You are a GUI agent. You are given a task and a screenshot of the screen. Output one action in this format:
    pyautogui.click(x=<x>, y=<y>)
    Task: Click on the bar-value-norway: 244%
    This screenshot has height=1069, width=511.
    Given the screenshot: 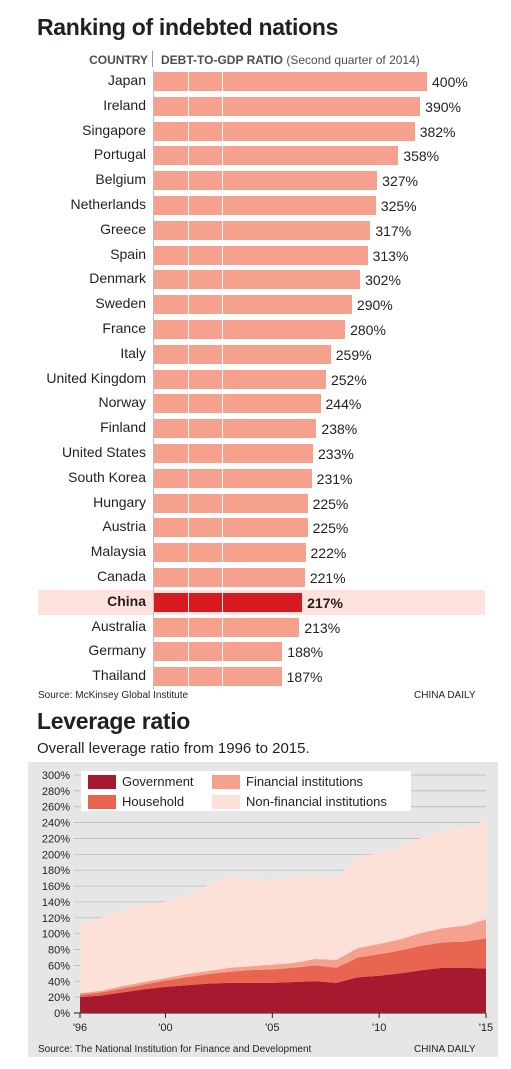 What is the action you would take?
    pyautogui.click(x=343, y=404)
    